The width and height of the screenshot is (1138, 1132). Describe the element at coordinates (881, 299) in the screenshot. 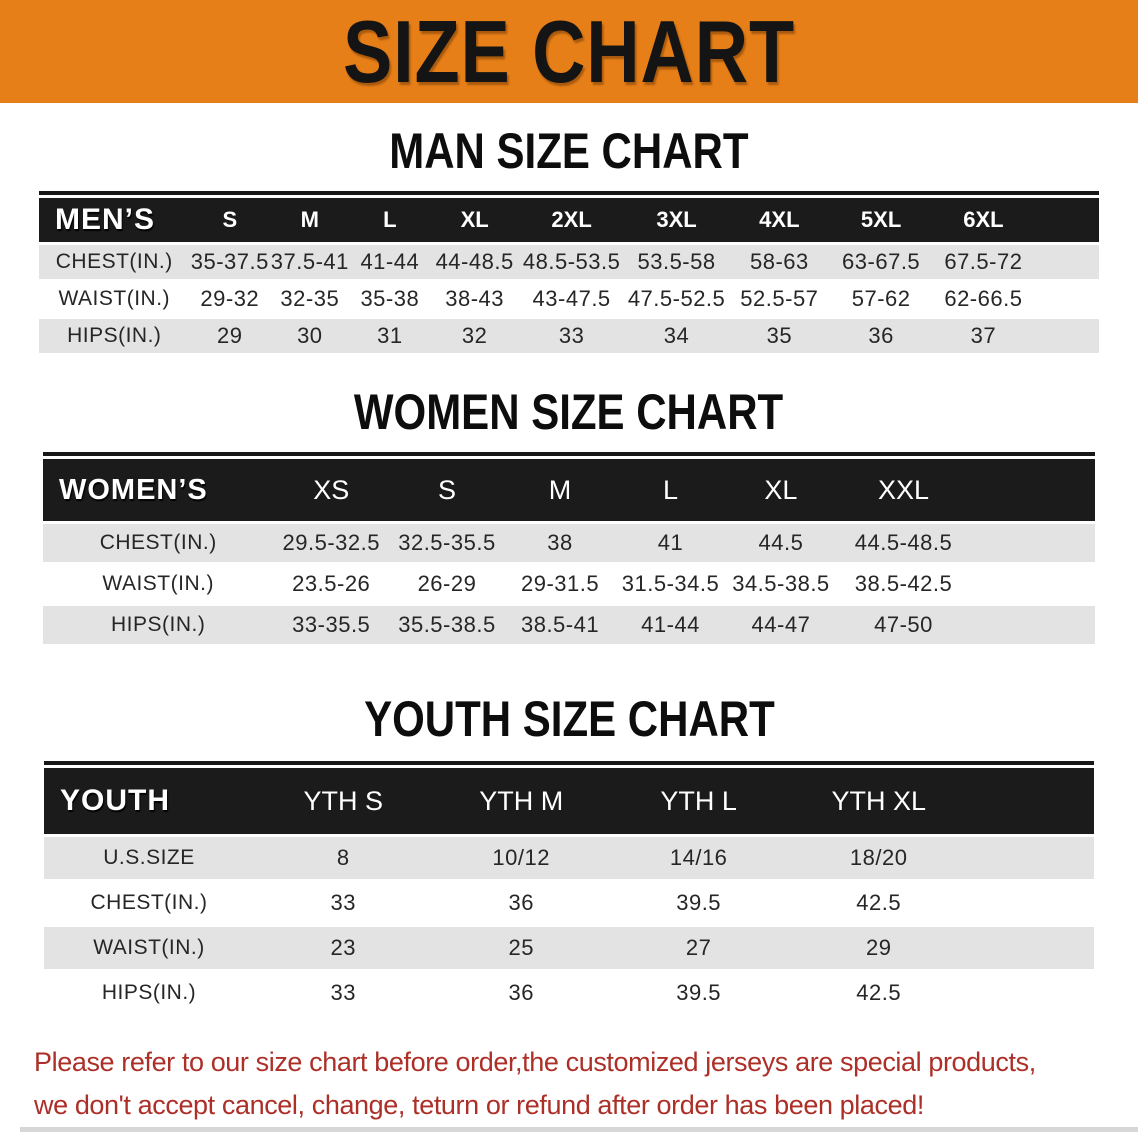

I see `size-value-cell: 57-62` at that location.